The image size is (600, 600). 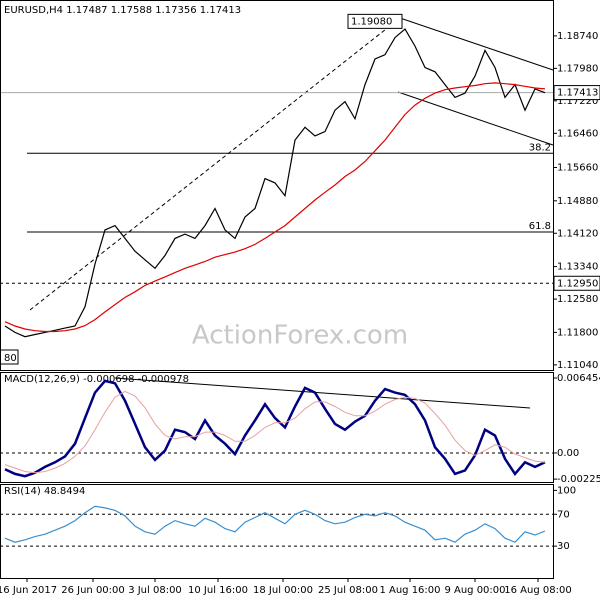 What do you see at coordinates (474, 590) in the screenshot?
I see `x-tick-label: 9 Aug 00:00` at bounding box center [474, 590].